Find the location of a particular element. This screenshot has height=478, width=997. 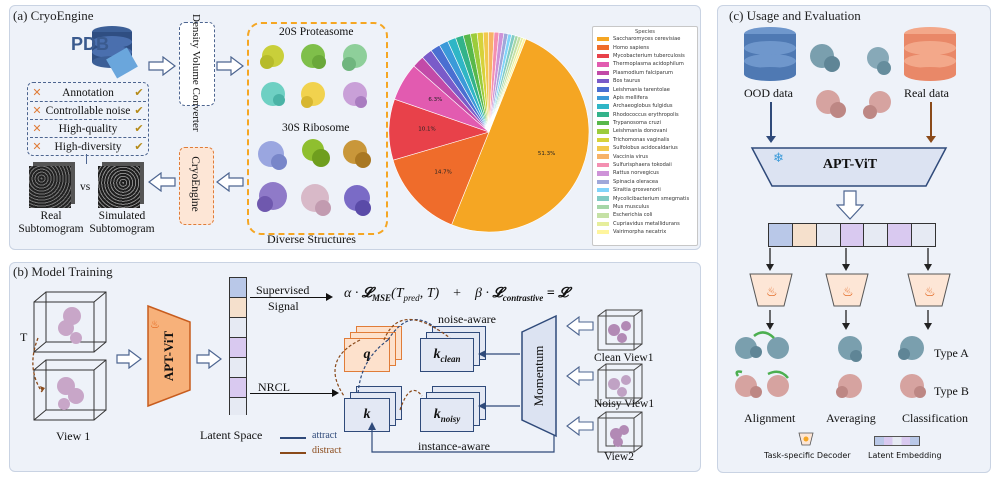

arrow-converter-to-structures is located at coordinates (230, 66).